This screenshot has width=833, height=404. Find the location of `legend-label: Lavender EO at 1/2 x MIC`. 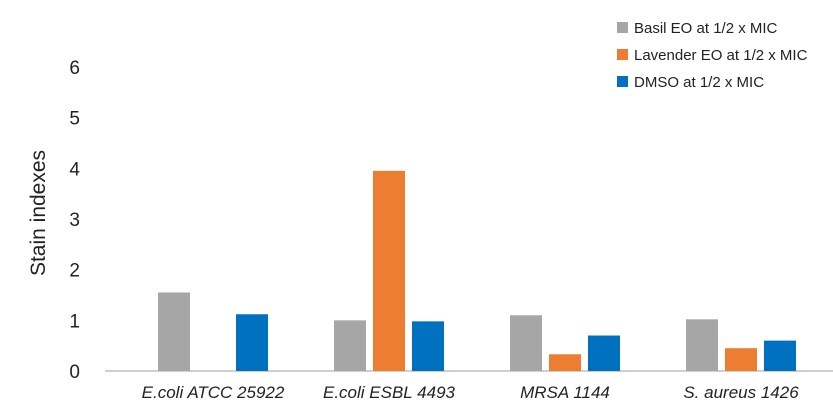

legend-label: Lavender EO at 1/2 x MIC is located at coordinates (721, 55).